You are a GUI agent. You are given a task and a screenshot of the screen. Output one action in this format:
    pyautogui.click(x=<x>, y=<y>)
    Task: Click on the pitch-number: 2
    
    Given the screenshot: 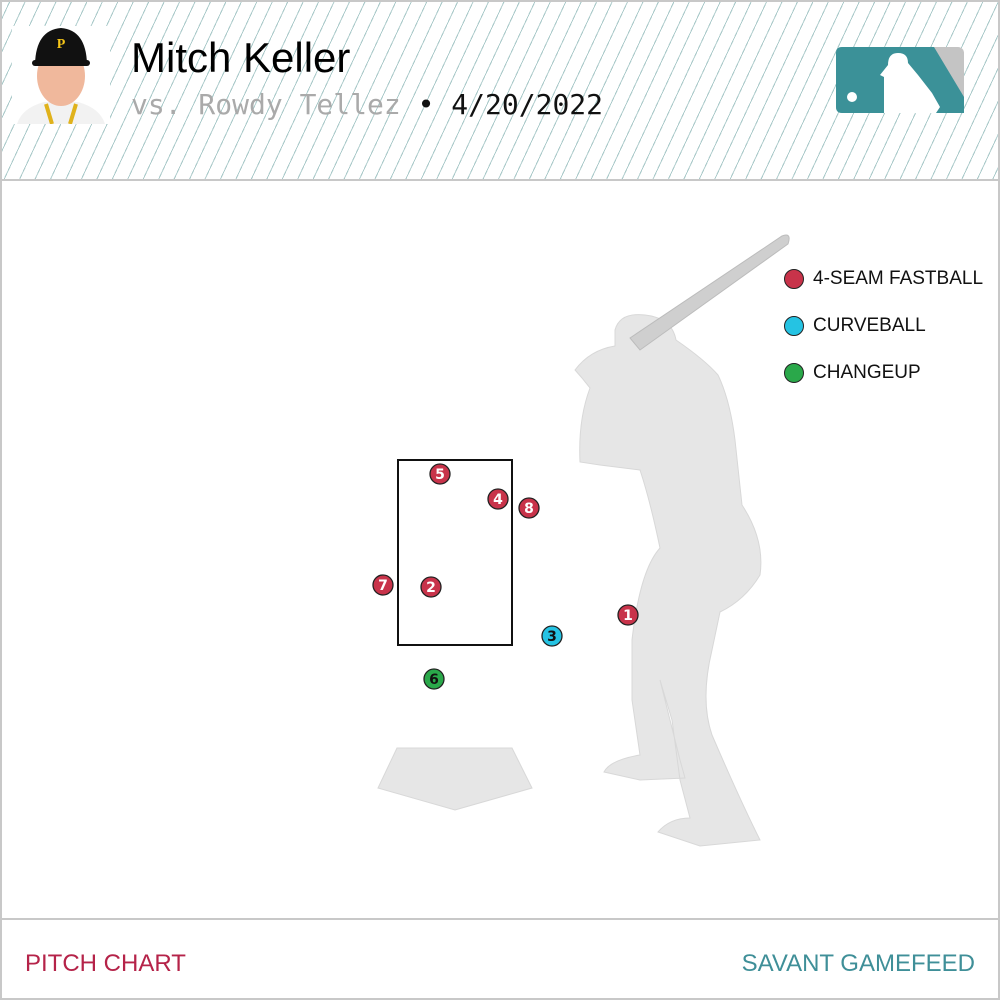 What is the action you would take?
    pyautogui.click(x=431, y=588)
    